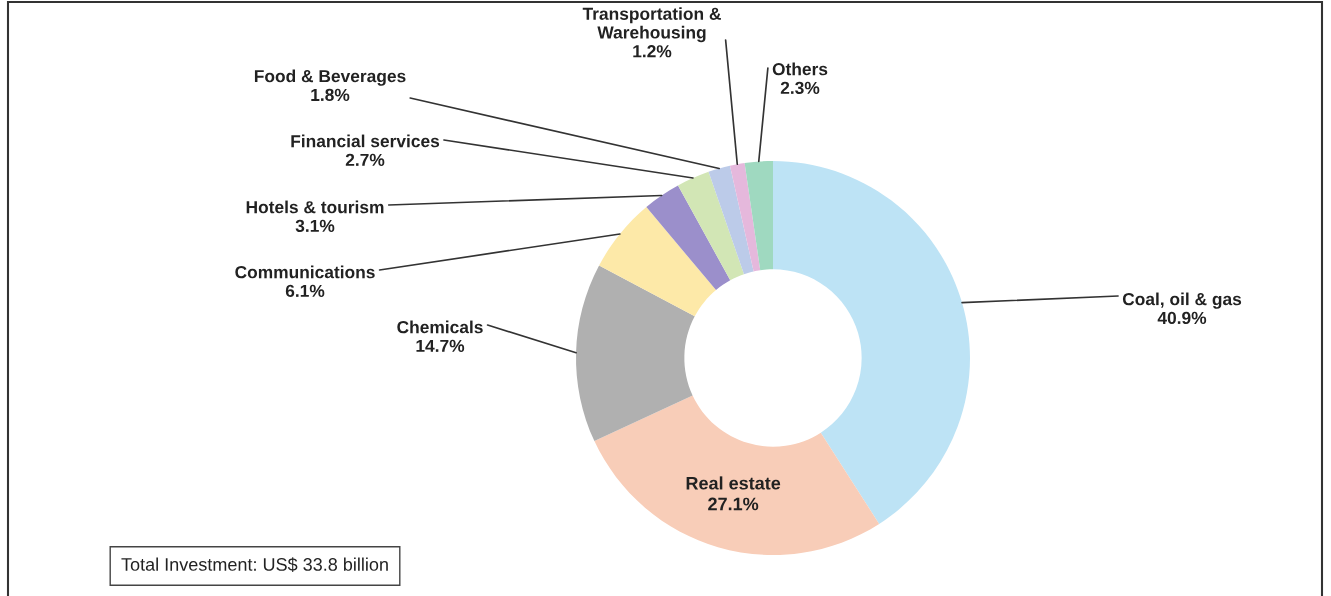 The height and width of the screenshot is (596, 1331). I want to click on slice-label: Transportation & Warehousing, so click(651, 25).